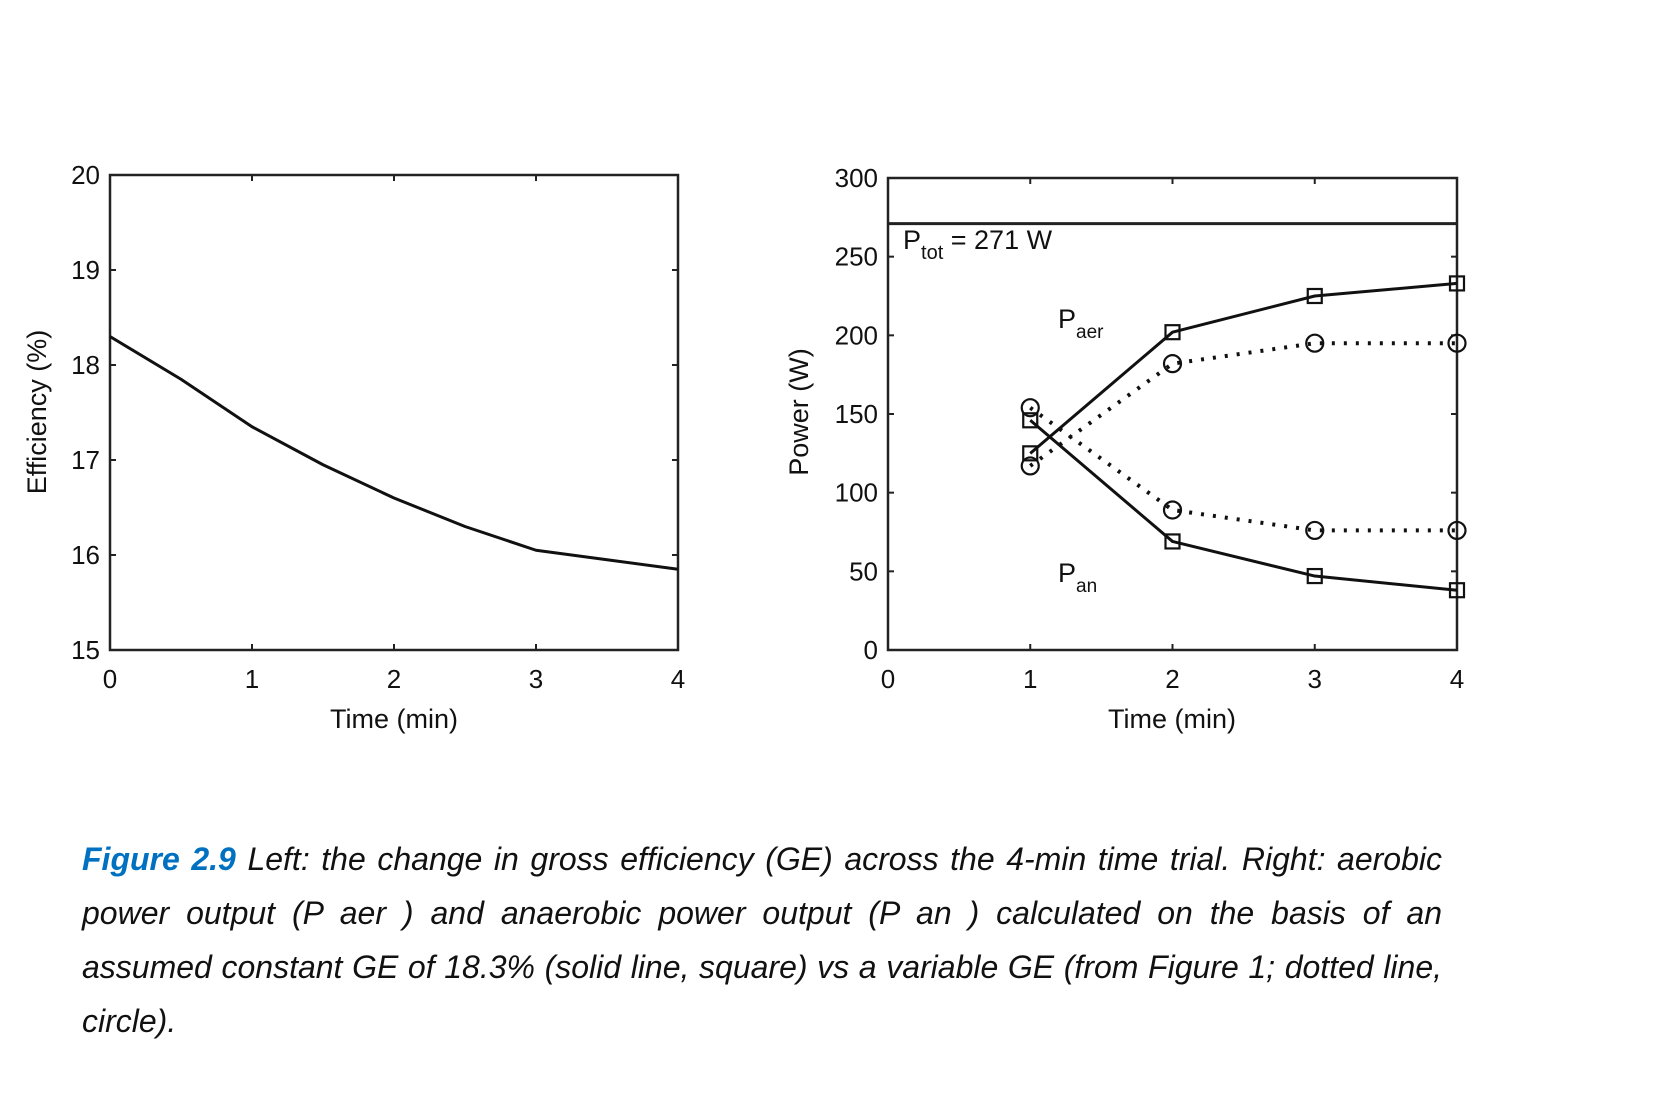 This screenshot has height=1108, width=1658. What do you see at coordinates (856, 335) in the screenshot?
I see `right-y-tick-label: 200` at bounding box center [856, 335].